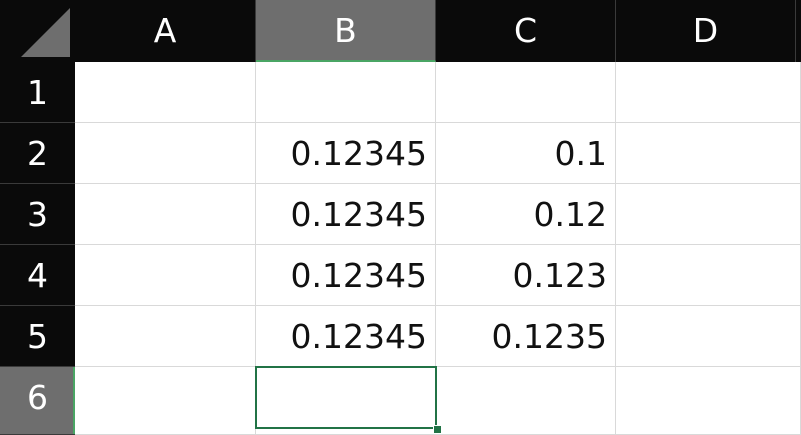 The width and height of the screenshot is (801, 435). What do you see at coordinates (165, 336) in the screenshot?
I see `cell-a5` at bounding box center [165, 336].